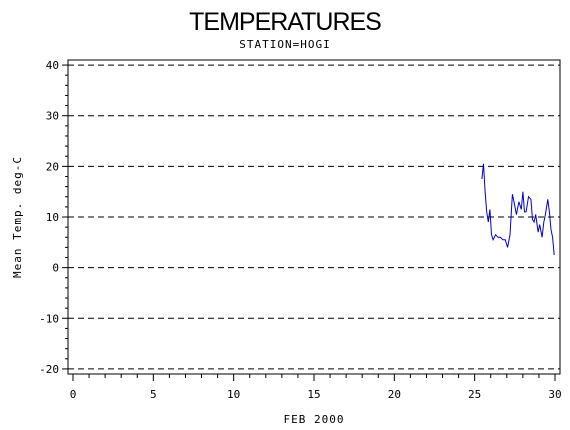 The image size is (570, 430). I want to click on y-tick-label: 0, so click(55, 268).